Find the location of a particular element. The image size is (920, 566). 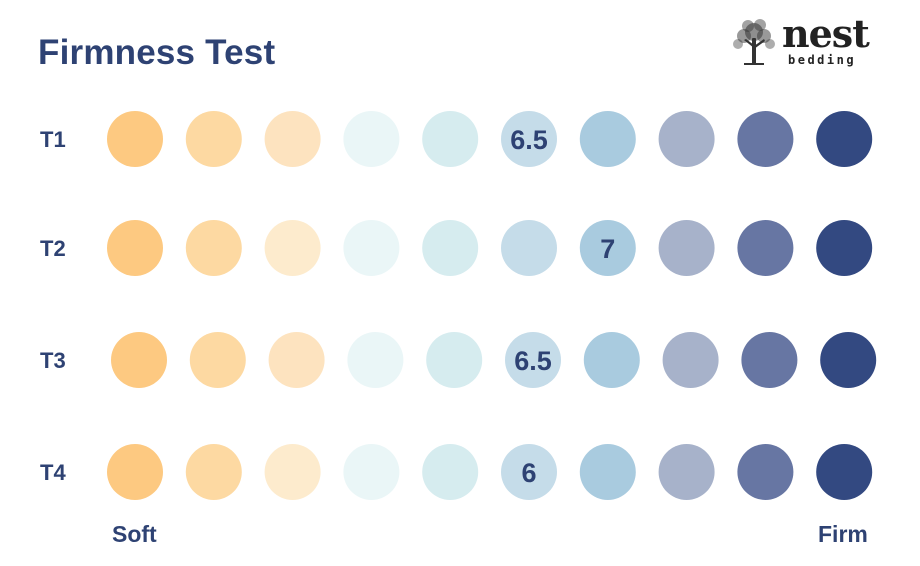

row-label: T1 is located at coordinates (53, 139).